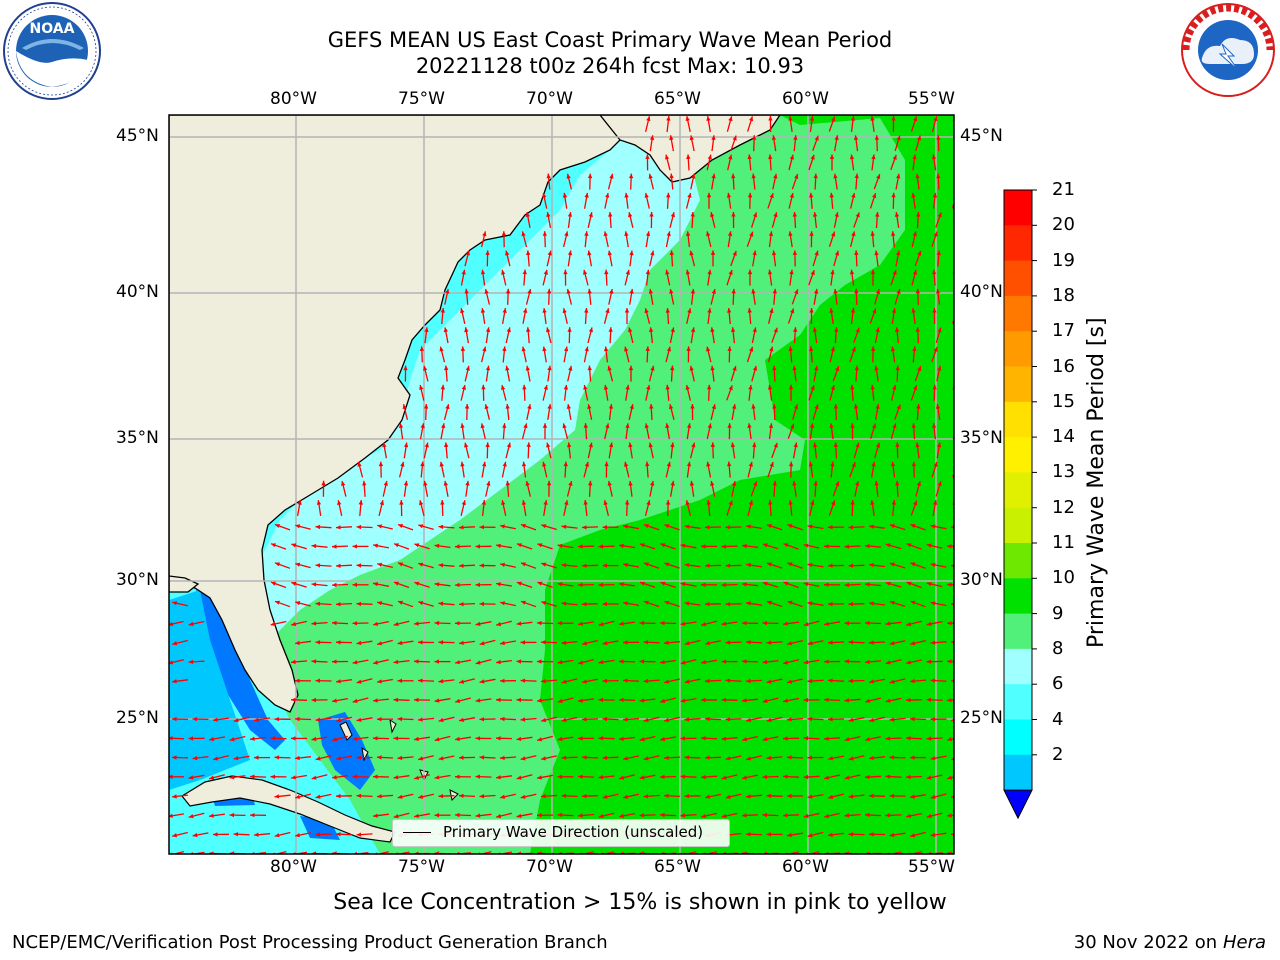 The width and height of the screenshot is (1280, 960). What do you see at coordinates (1063, 366) in the screenshot?
I see `colorbar-level-label: 16` at bounding box center [1063, 366].